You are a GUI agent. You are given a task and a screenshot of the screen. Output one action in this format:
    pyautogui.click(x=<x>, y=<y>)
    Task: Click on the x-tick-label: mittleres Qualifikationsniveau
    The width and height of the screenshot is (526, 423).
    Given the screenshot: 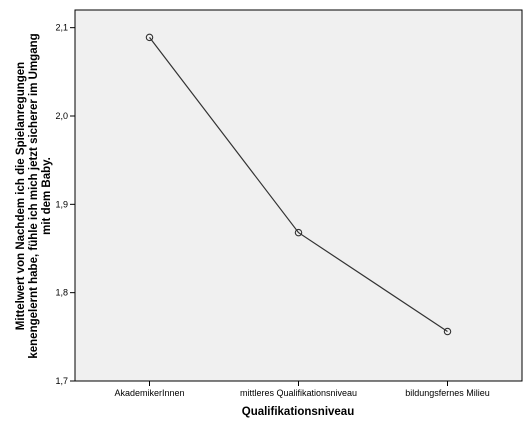 What is the action you would take?
    pyautogui.click(x=298, y=393)
    